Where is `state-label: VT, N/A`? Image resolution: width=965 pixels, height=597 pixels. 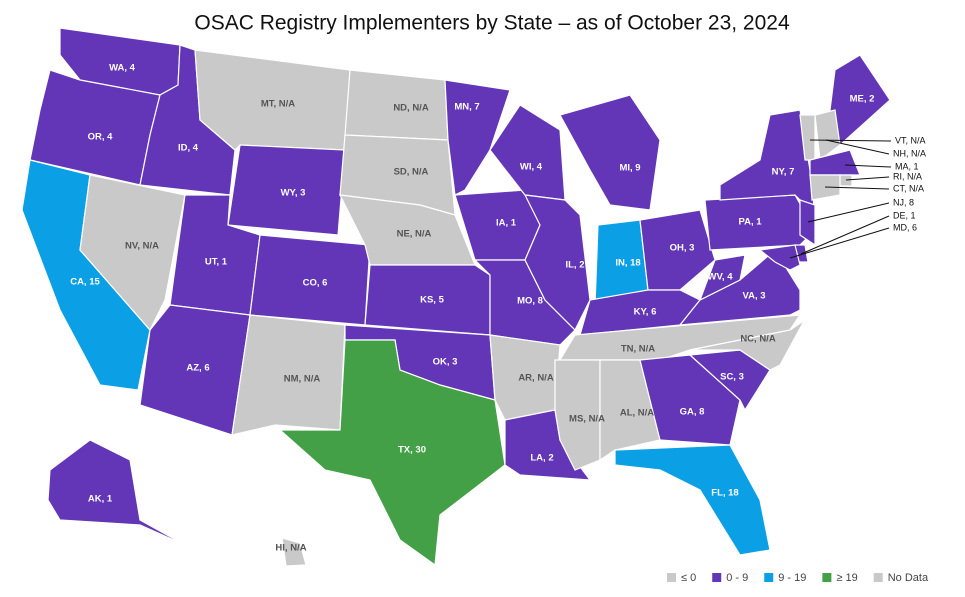 state-label: VT, N/A is located at coordinates (910, 140).